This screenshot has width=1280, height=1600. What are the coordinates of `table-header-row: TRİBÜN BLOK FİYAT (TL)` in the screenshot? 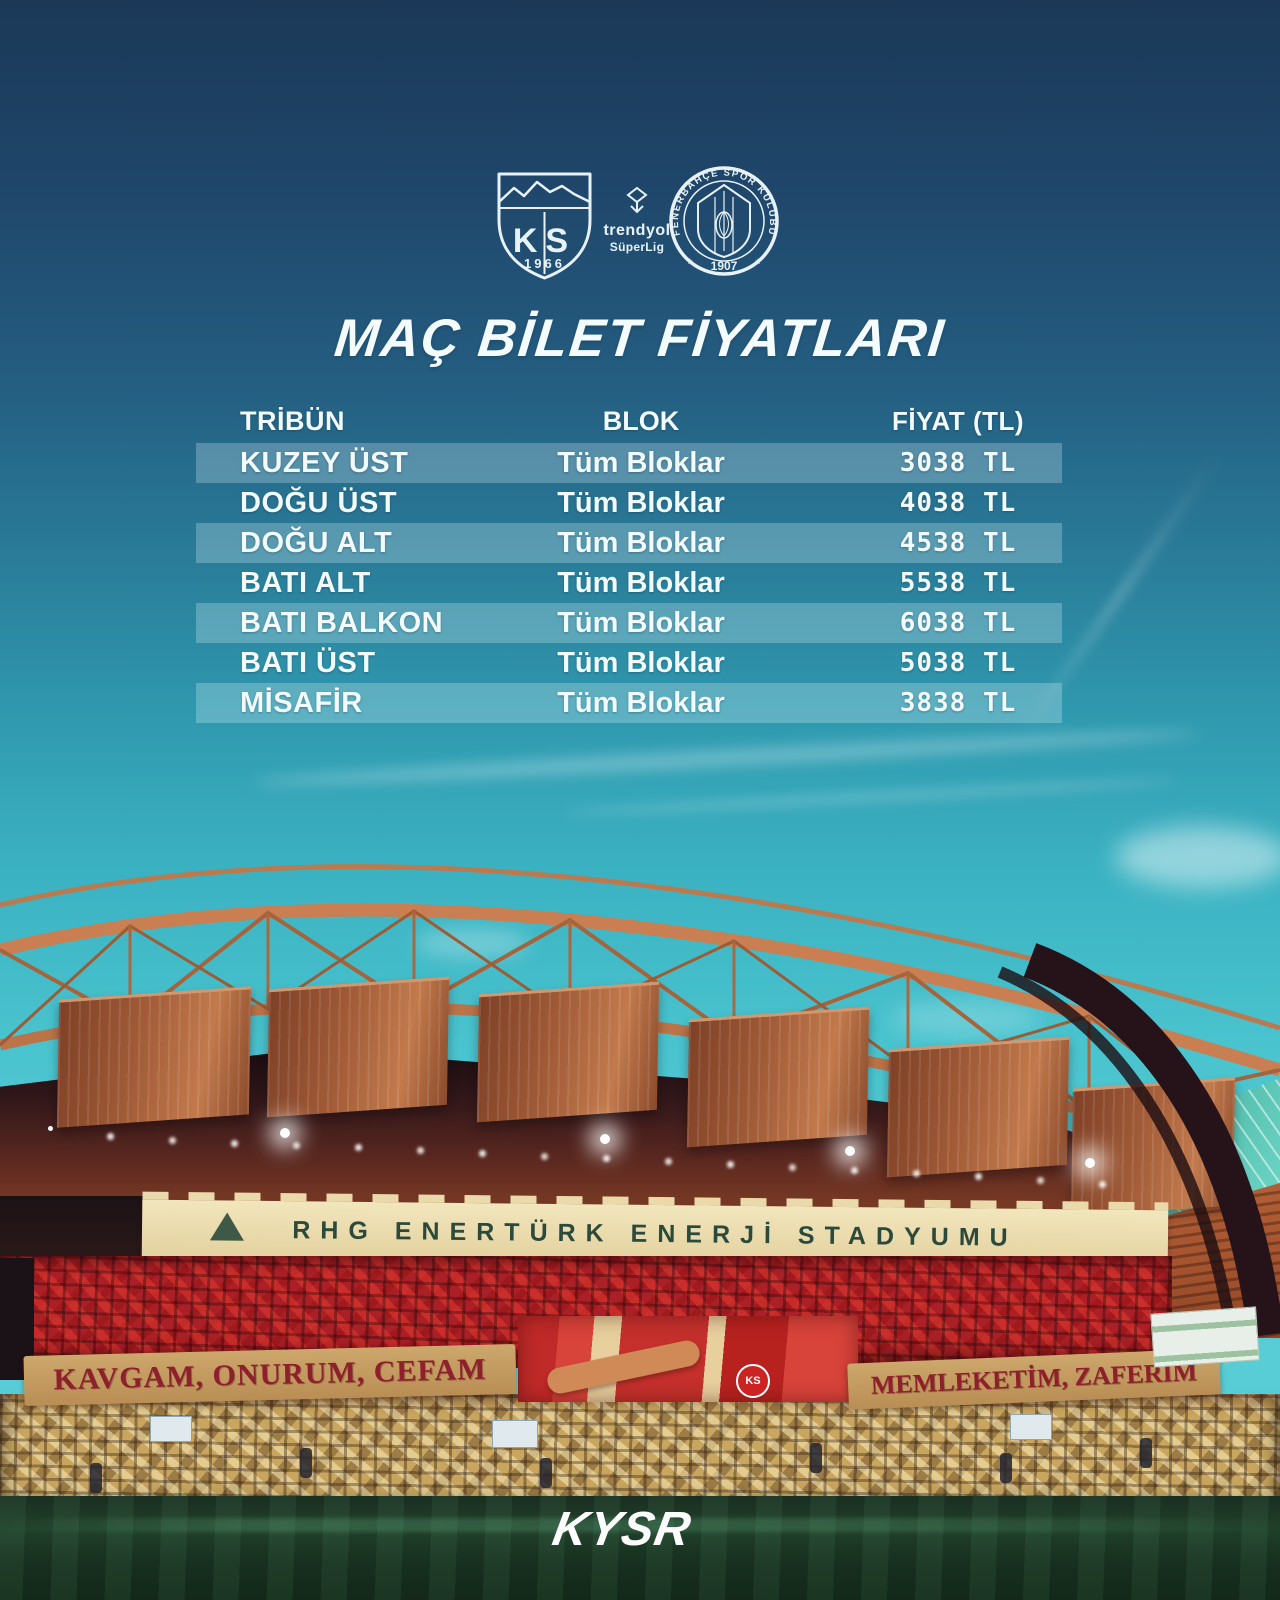 It's located at (629, 421).